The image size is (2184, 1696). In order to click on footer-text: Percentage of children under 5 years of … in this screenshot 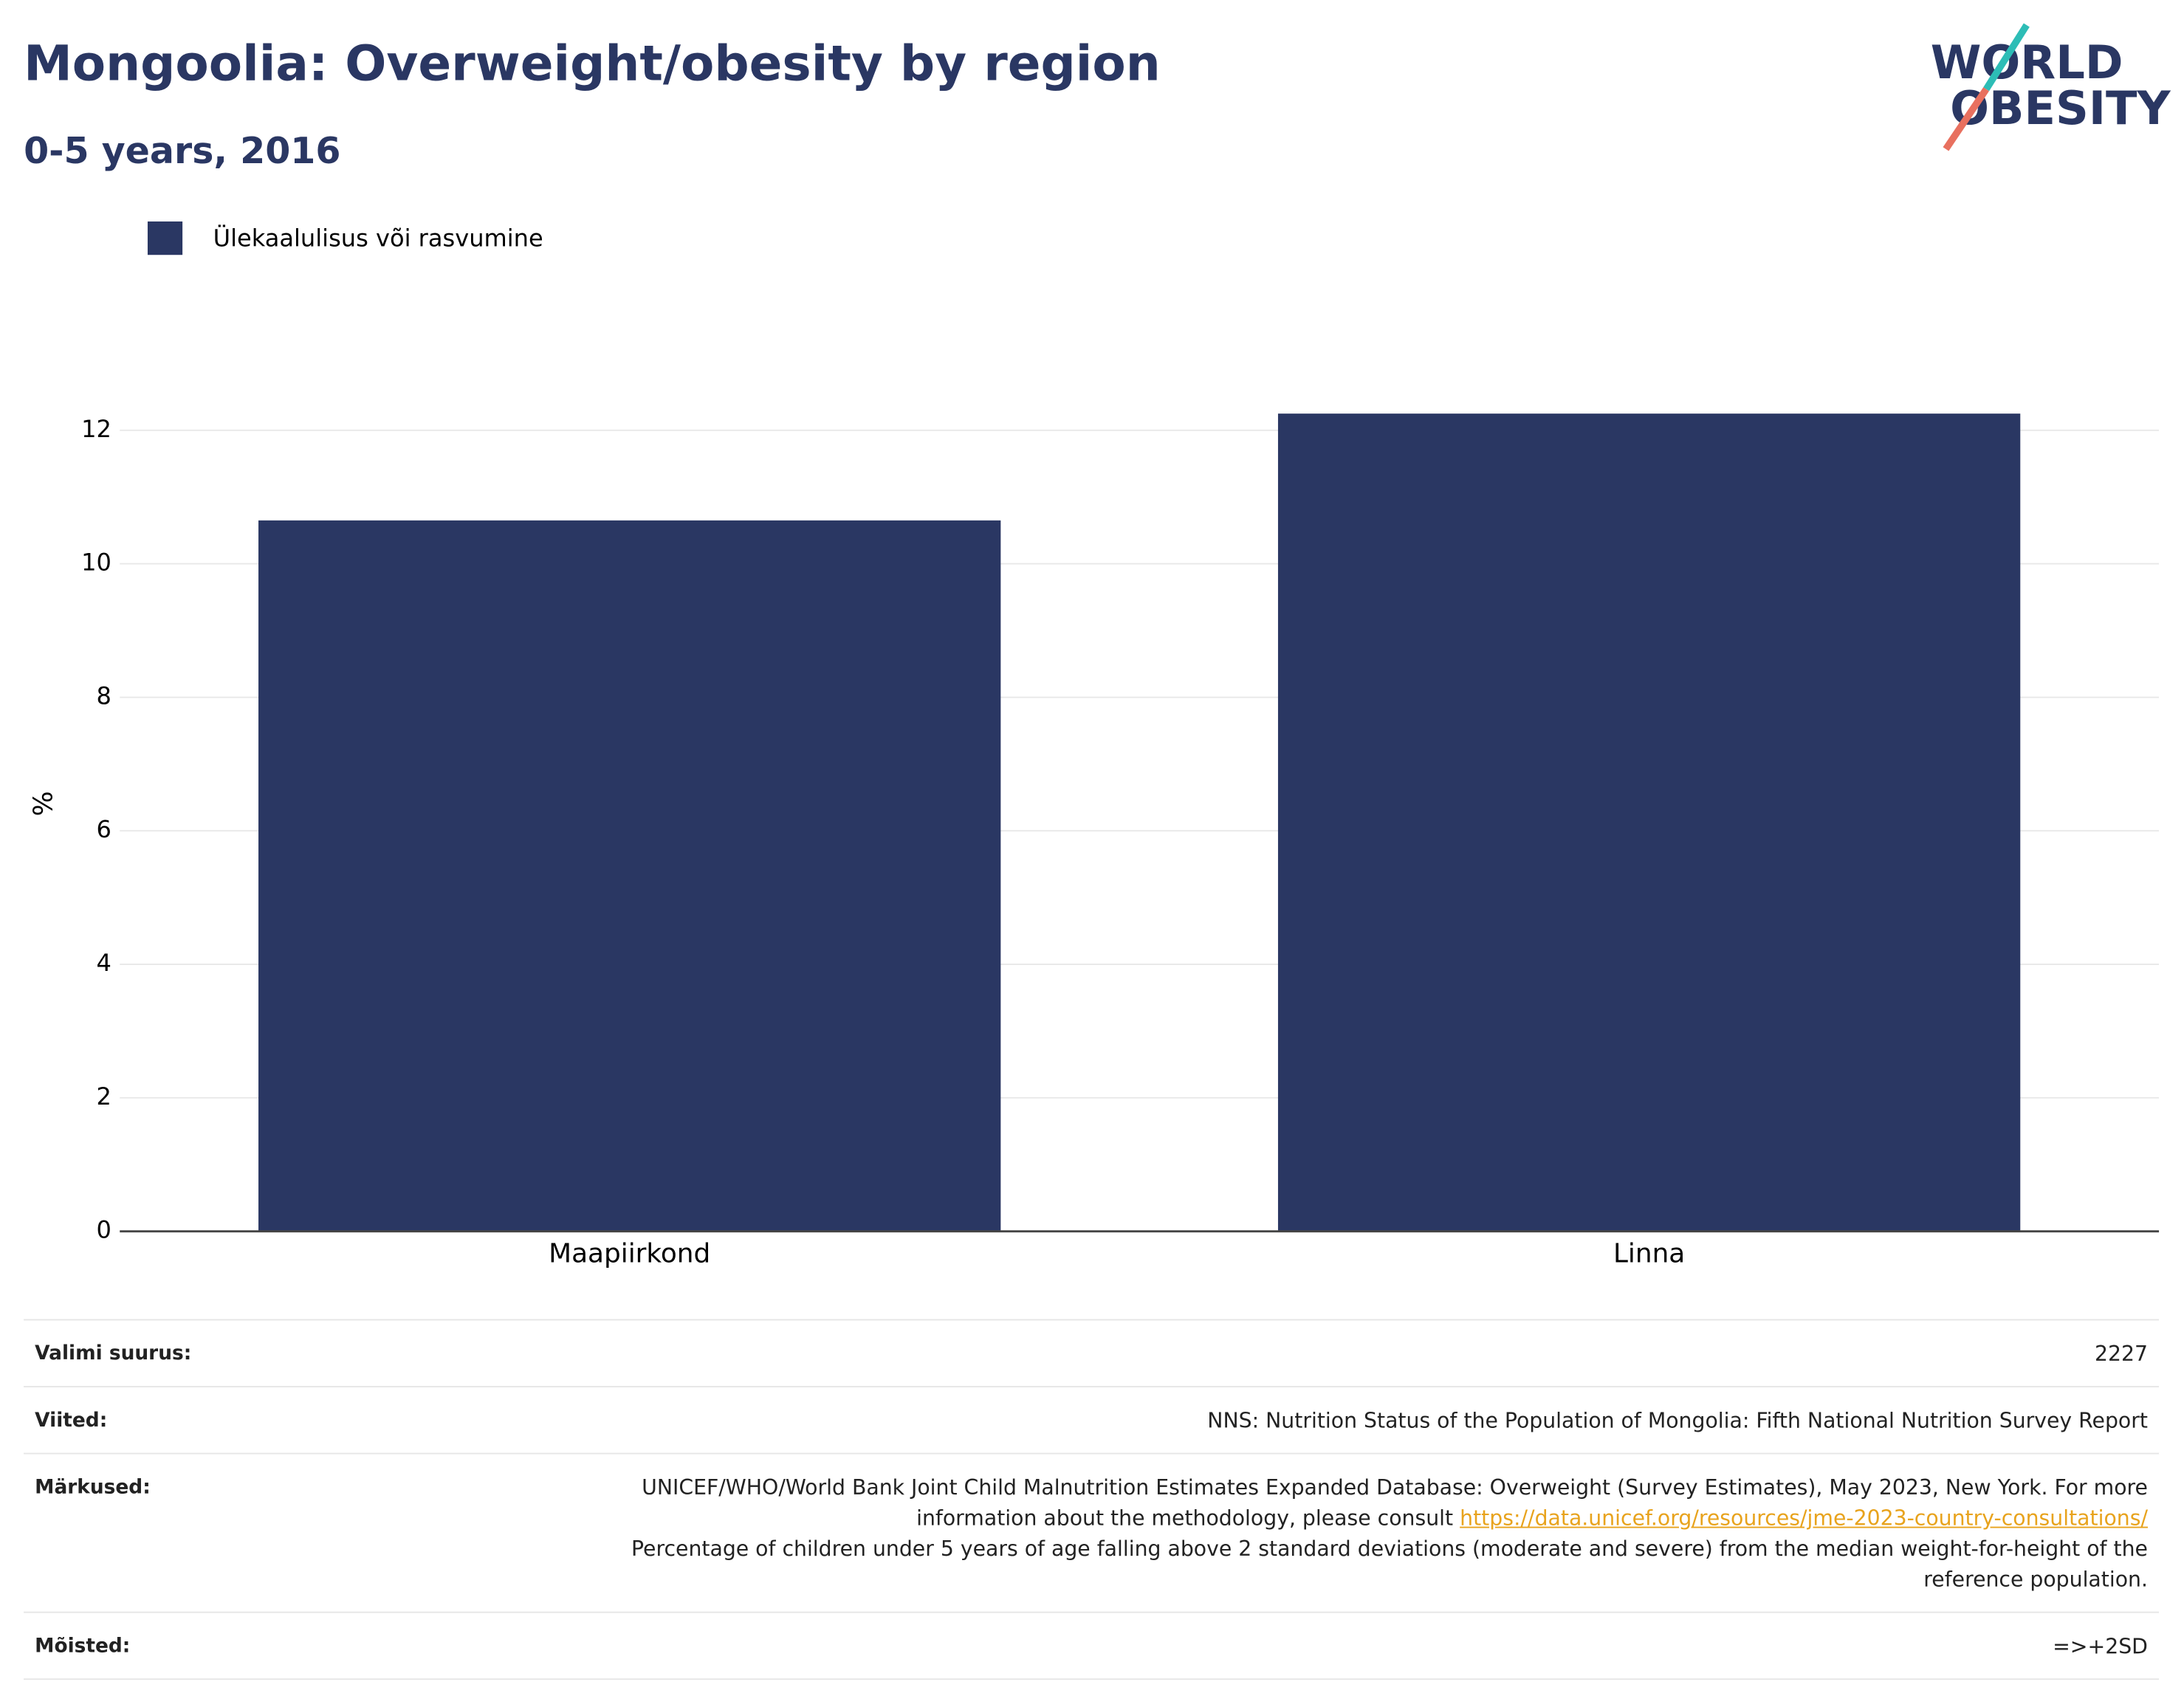, I will do `click(1390, 1564)`.